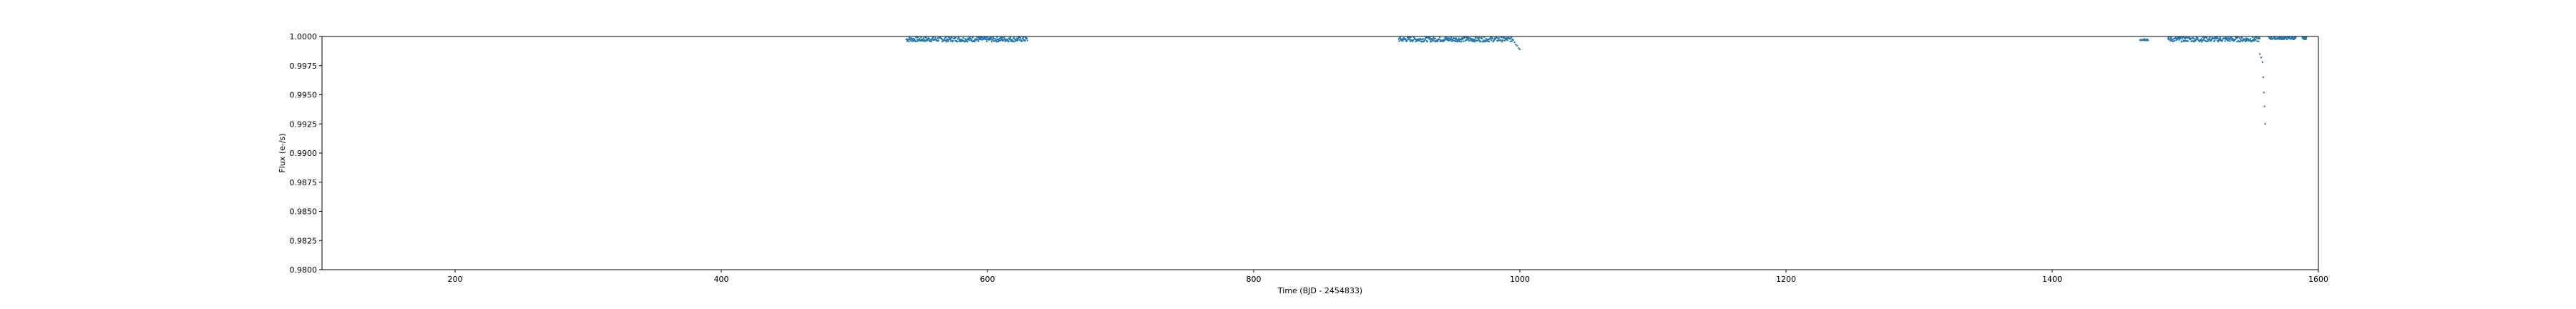 Image resolution: width=2576 pixels, height=309 pixels. What do you see at coordinates (455, 279) in the screenshot?
I see `x-tick-label: 200` at bounding box center [455, 279].